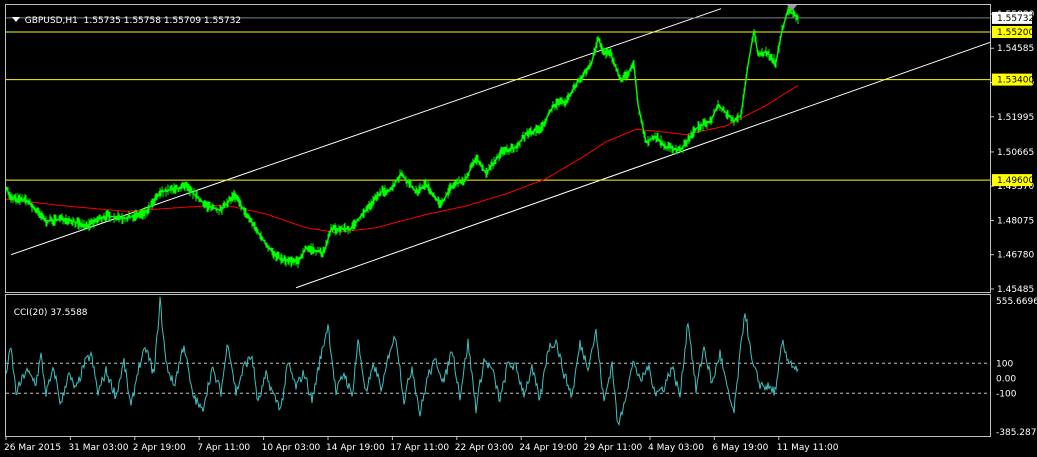  What do you see at coordinates (808, 448) in the screenshot?
I see `time-tick-label: 11 May 11:00` at bounding box center [808, 448].